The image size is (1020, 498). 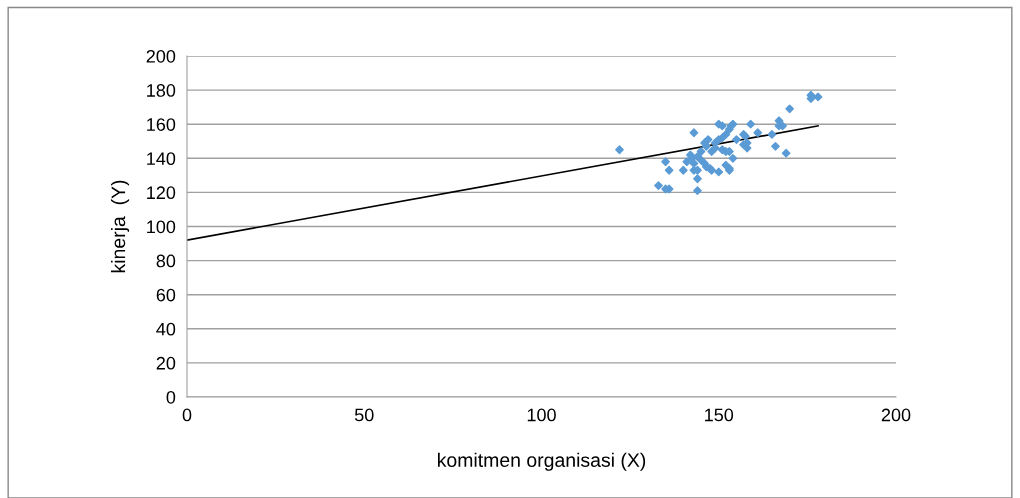 What do you see at coordinates (161, 124) in the screenshot?
I see `y-tick-label: 160` at bounding box center [161, 124].